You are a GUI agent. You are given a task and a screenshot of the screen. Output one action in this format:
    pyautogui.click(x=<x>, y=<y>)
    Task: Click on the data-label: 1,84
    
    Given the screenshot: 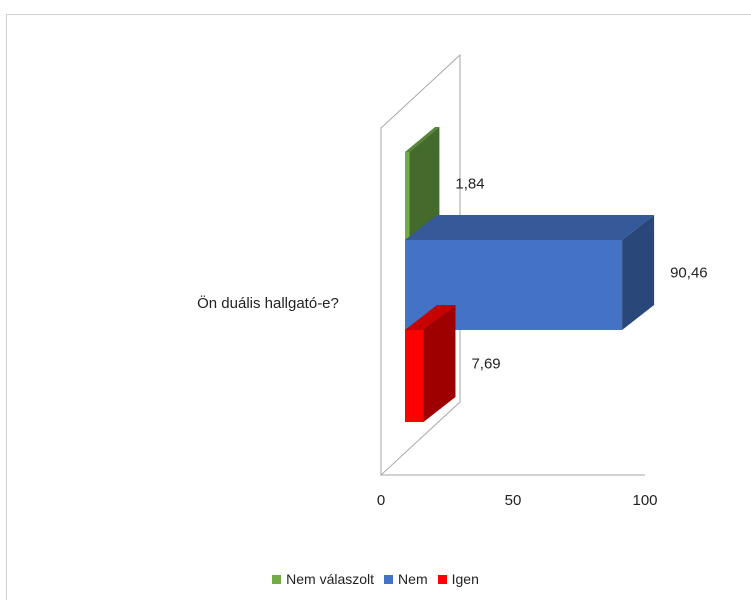 What is the action you would take?
    pyautogui.click(x=469, y=184)
    